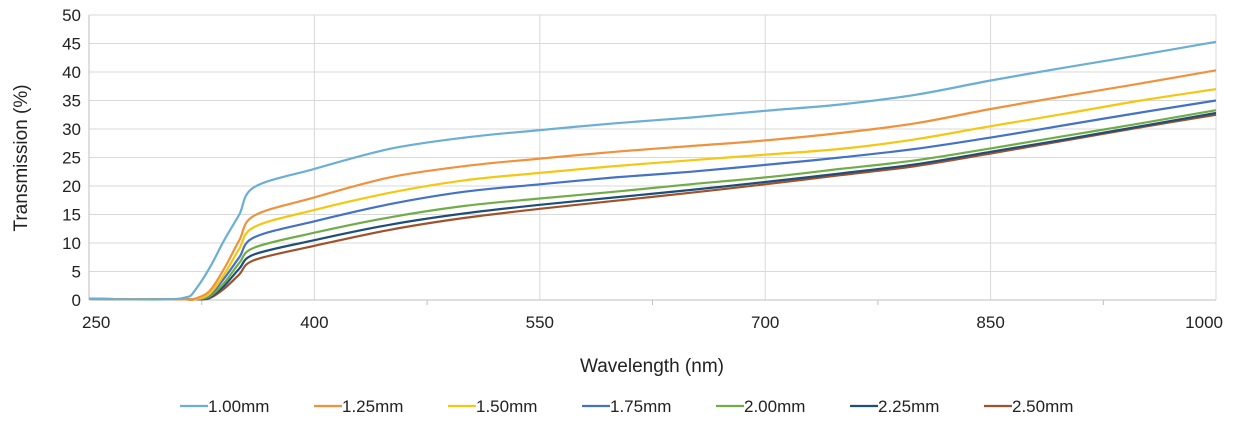  What do you see at coordinates (1204, 322) in the screenshot?
I see `x-tick-label: 1000` at bounding box center [1204, 322].